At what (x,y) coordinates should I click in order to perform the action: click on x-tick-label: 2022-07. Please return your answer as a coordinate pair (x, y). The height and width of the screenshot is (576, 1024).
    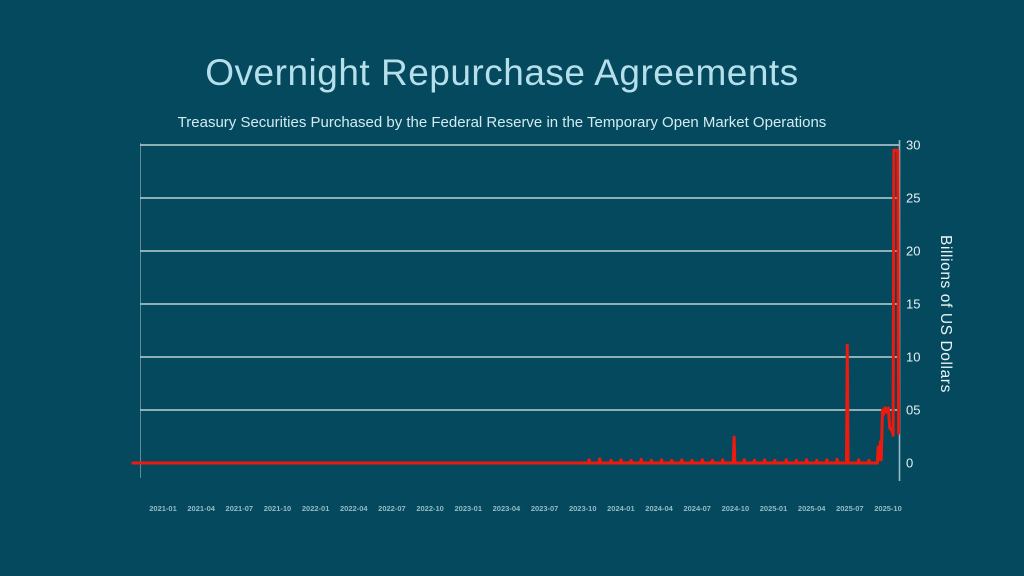
    Looking at the image, I should click on (392, 508).